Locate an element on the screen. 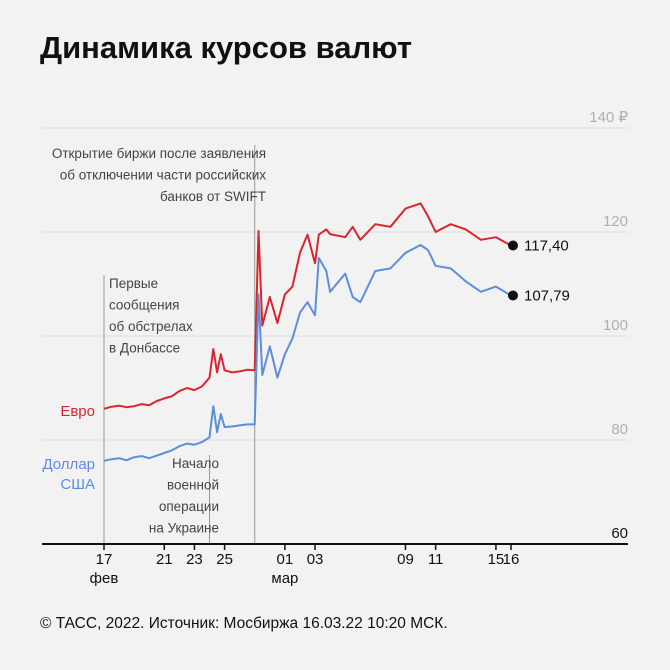  usd-series-label: Доллар is located at coordinates (68, 464).